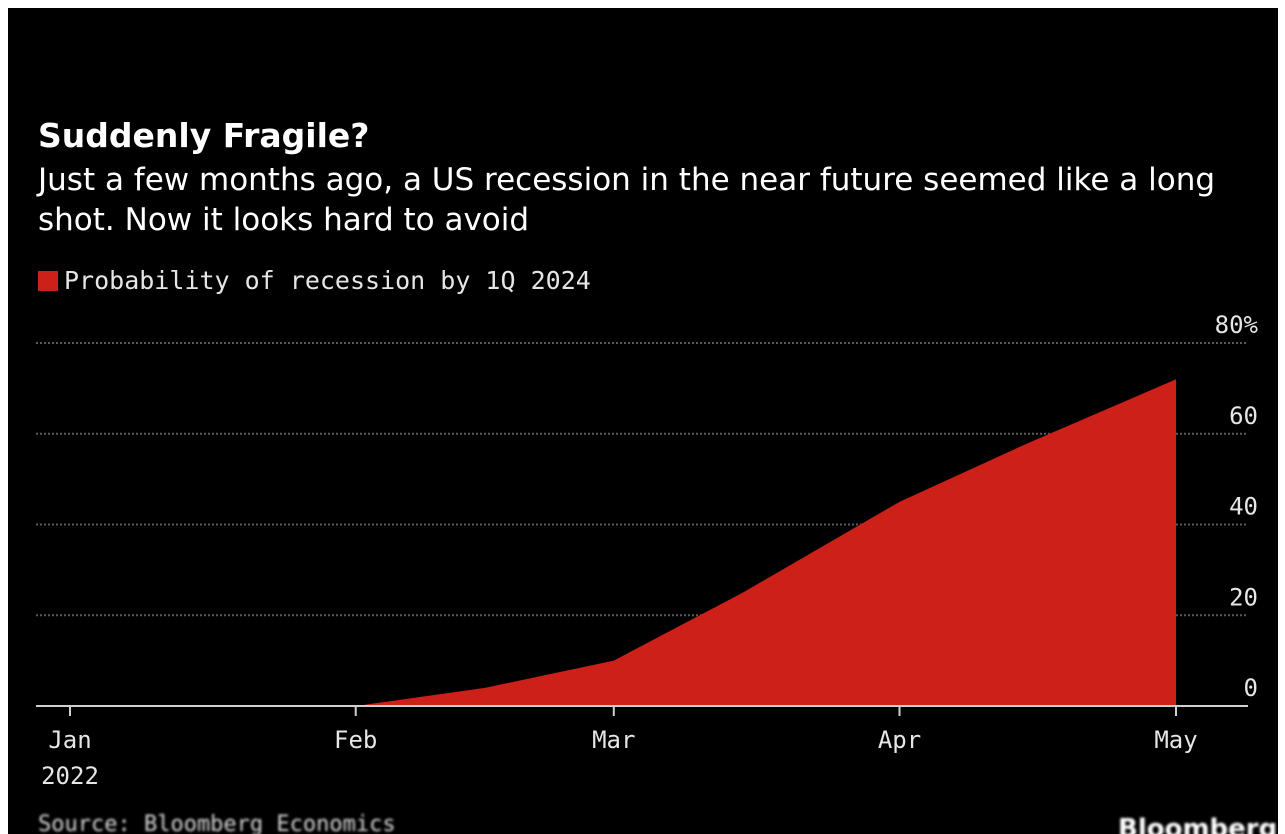 This screenshot has height=834, width=1285. What do you see at coordinates (204, 135) in the screenshot?
I see `chart-title: Suddenly Fragile?` at bounding box center [204, 135].